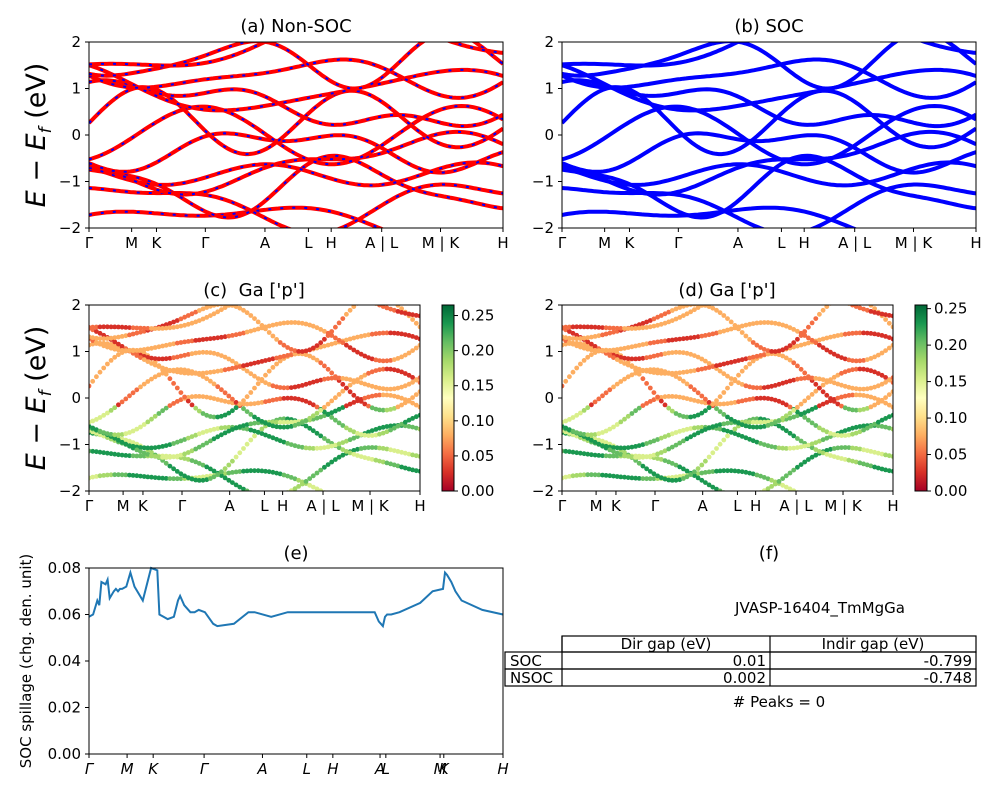  Describe the element at coordinates (873, 644) in the screenshot. I see `table-header-indir: Indir gap (eV)` at that location.